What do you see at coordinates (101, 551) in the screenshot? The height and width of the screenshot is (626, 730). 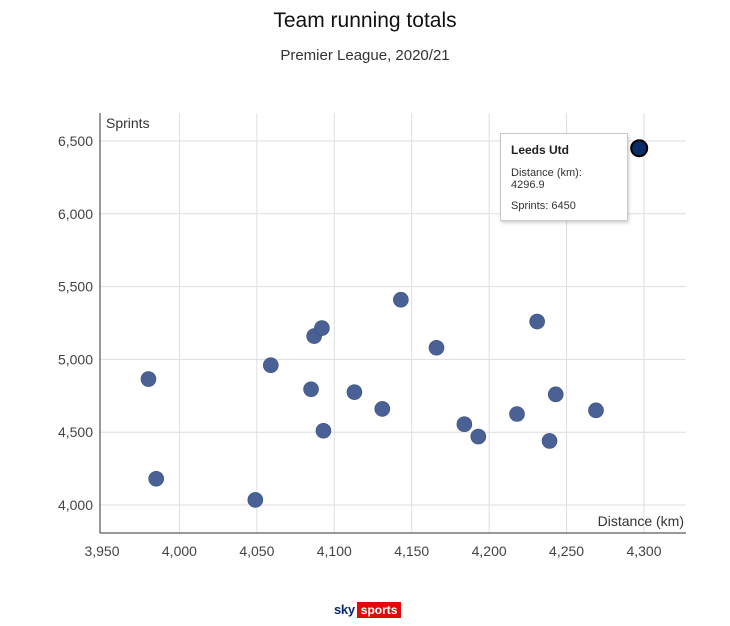 I see `x-tick-label: 3,950` at bounding box center [101, 551].